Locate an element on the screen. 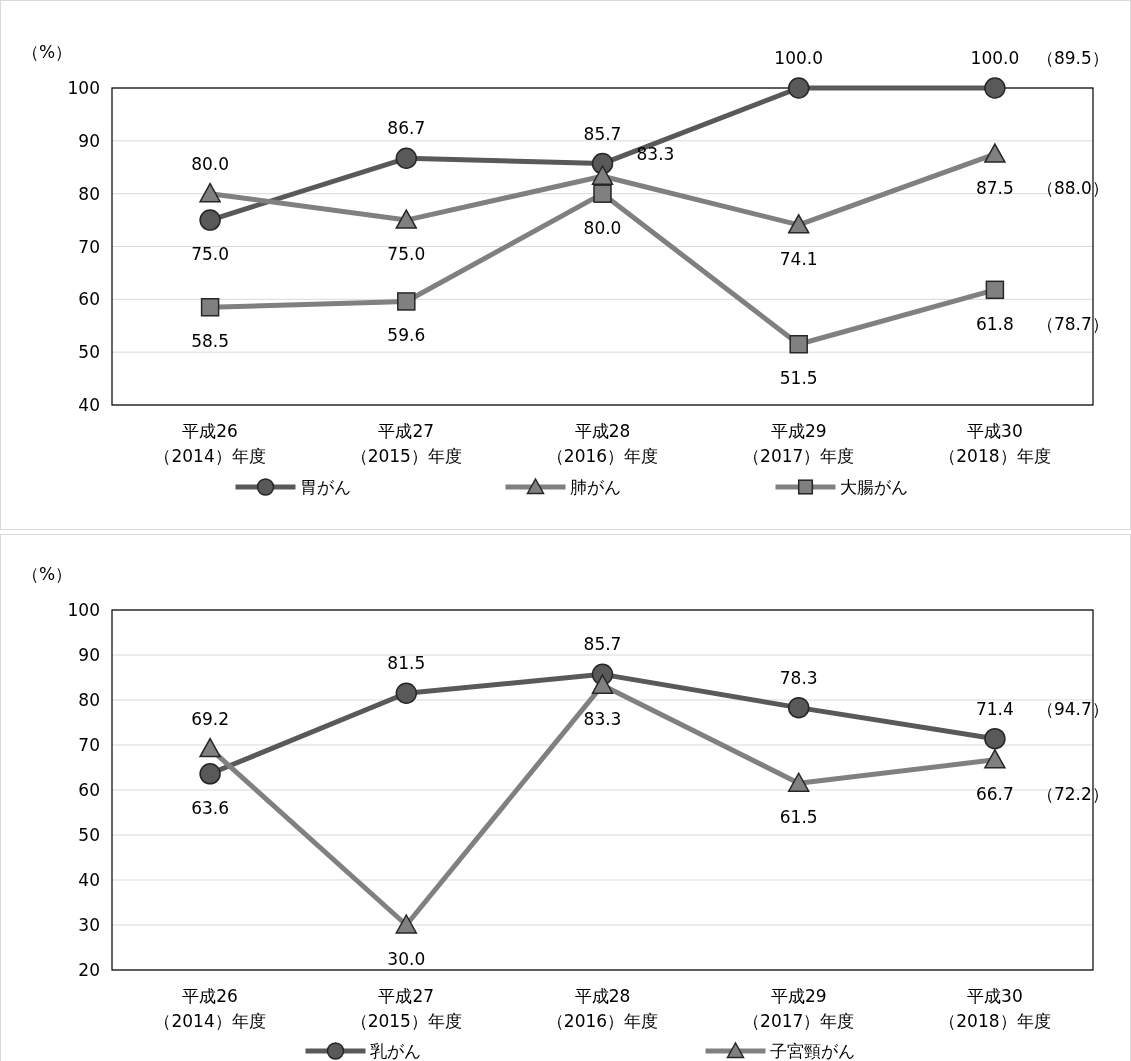 Image resolution: width=1131 pixels, height=1061 pixels. data-label: 58.5 is located at coordinates (210, 341).